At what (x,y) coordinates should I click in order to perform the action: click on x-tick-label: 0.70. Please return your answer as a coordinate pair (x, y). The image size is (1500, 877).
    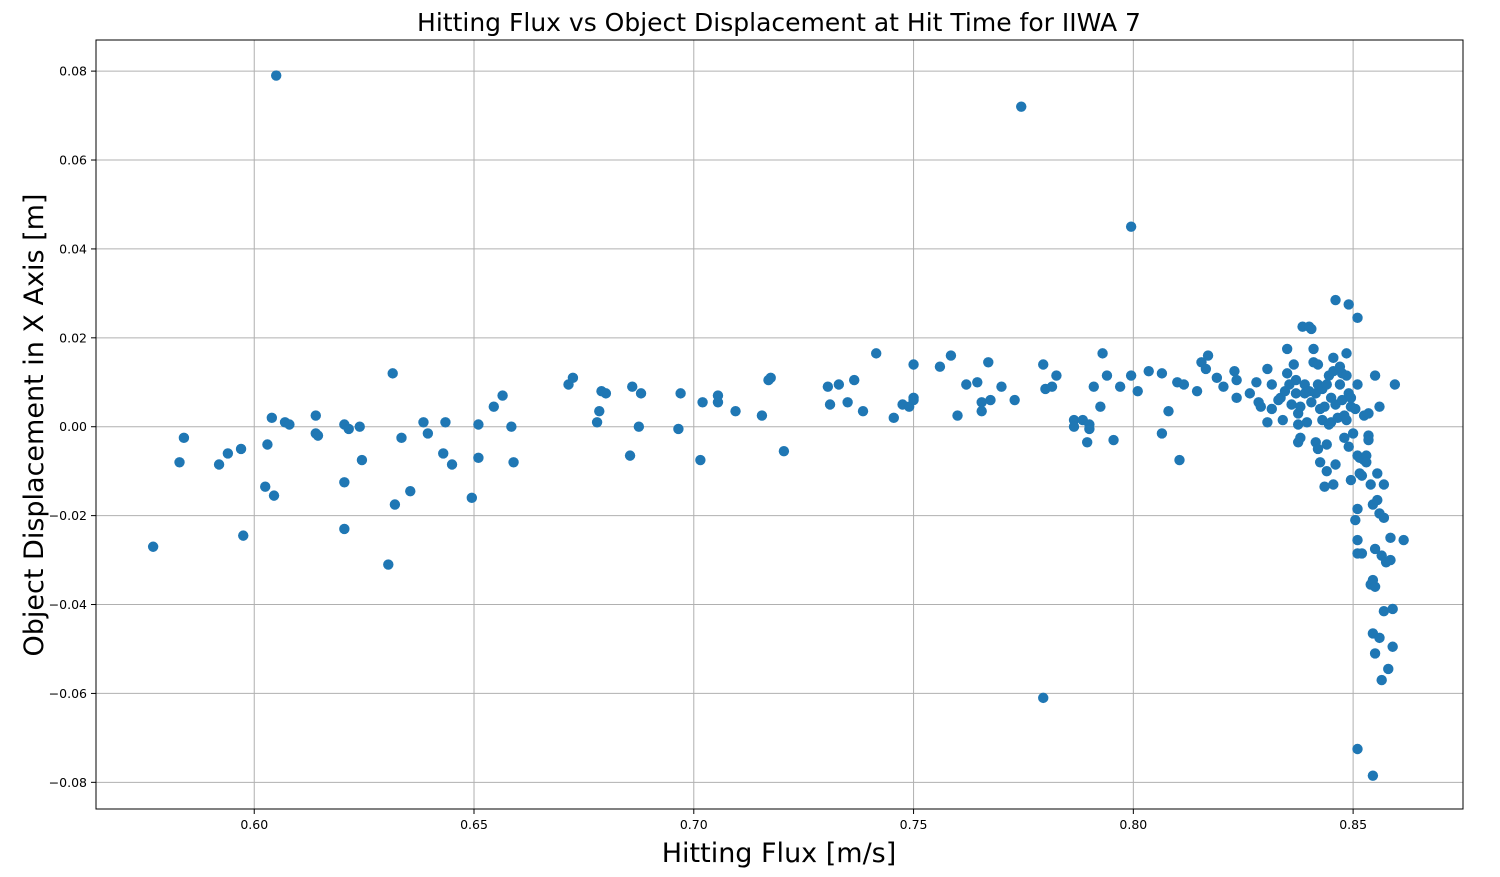
    Looking at the image, I should click on (694, 824).